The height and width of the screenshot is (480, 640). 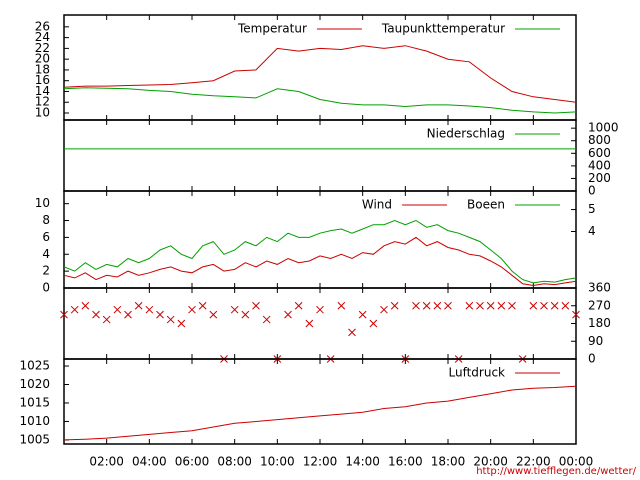 What do you see at coordinates (234, 462) in the screenshot?
I see `x-tick-label: 08:00` at bounding box center [234, 462].